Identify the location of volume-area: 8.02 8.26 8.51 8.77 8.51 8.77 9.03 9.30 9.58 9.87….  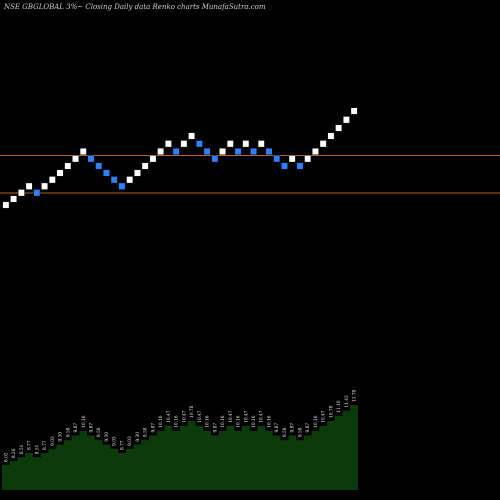
(180, 439).